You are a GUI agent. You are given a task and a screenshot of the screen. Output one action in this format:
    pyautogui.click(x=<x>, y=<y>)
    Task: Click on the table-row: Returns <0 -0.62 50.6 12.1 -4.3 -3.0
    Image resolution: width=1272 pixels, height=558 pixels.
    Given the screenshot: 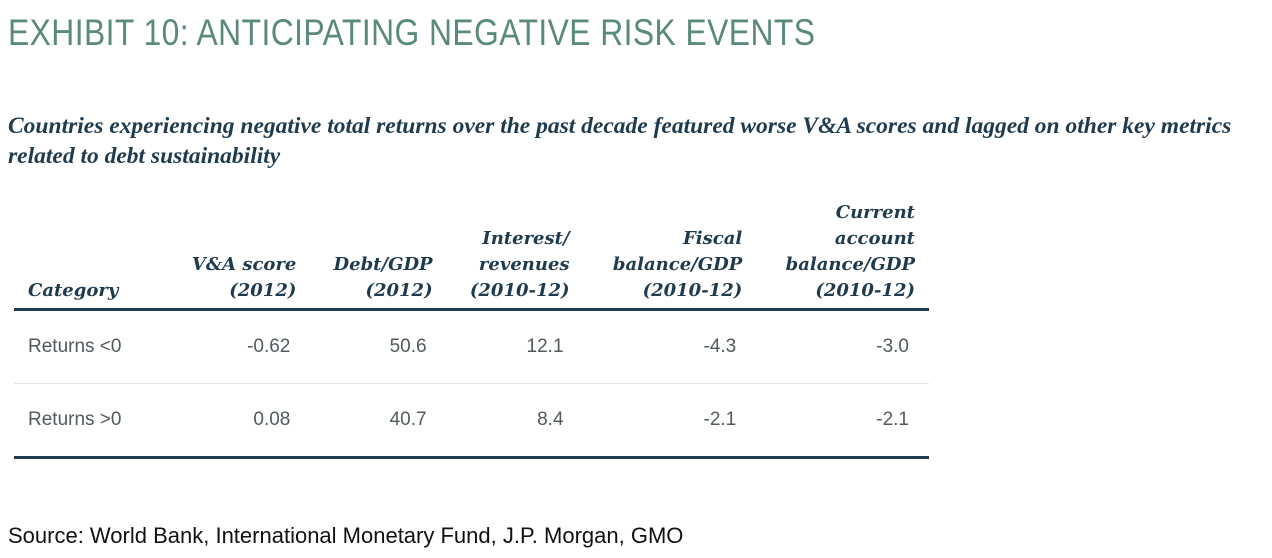 What is the action you would take?
    pyautogui.click(x=471, y=346)
    